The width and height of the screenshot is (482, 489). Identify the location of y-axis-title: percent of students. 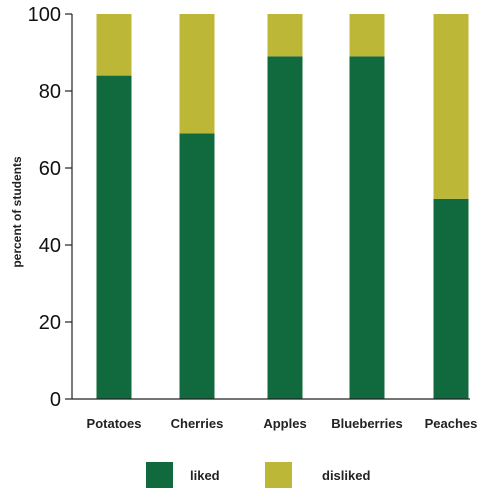
(17, 212).